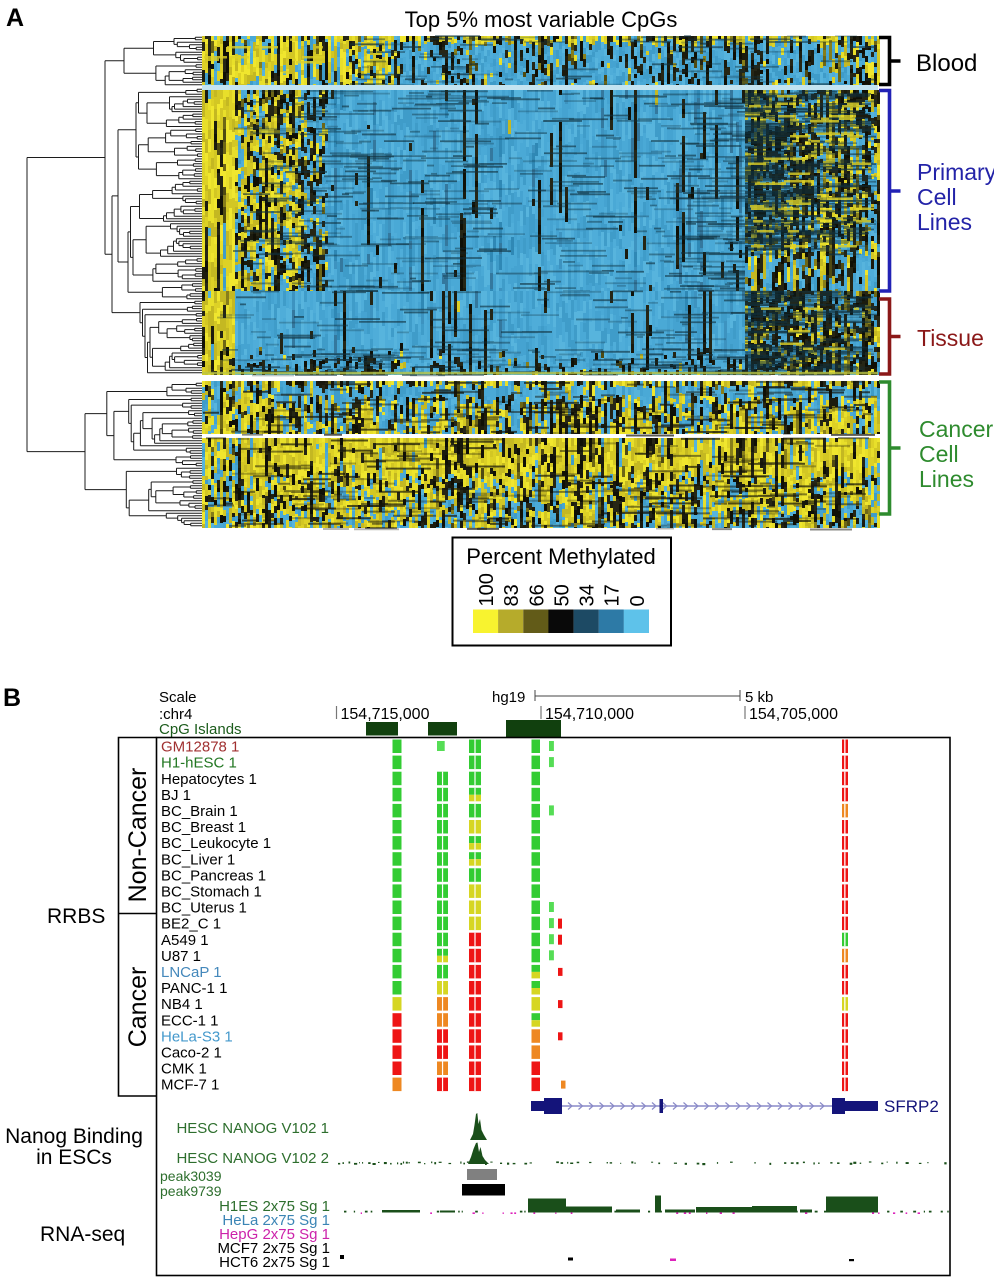  What do you see at coordinates (190, 1085) in the screenshot?
I see `svg-text: MCF-7 1` at bounding box center [190, 1085].